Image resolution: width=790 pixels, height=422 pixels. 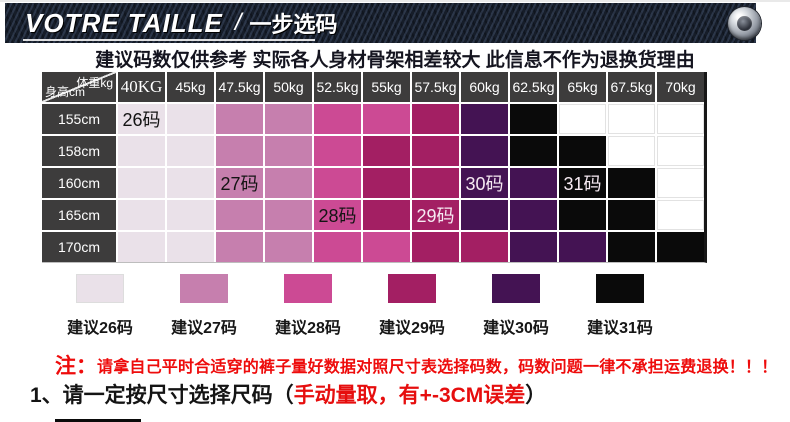 What do you see at coordinates (631, 87) in the screenshot?
I see `weight-header: 67.5kg` at bounding box center [631, 87].